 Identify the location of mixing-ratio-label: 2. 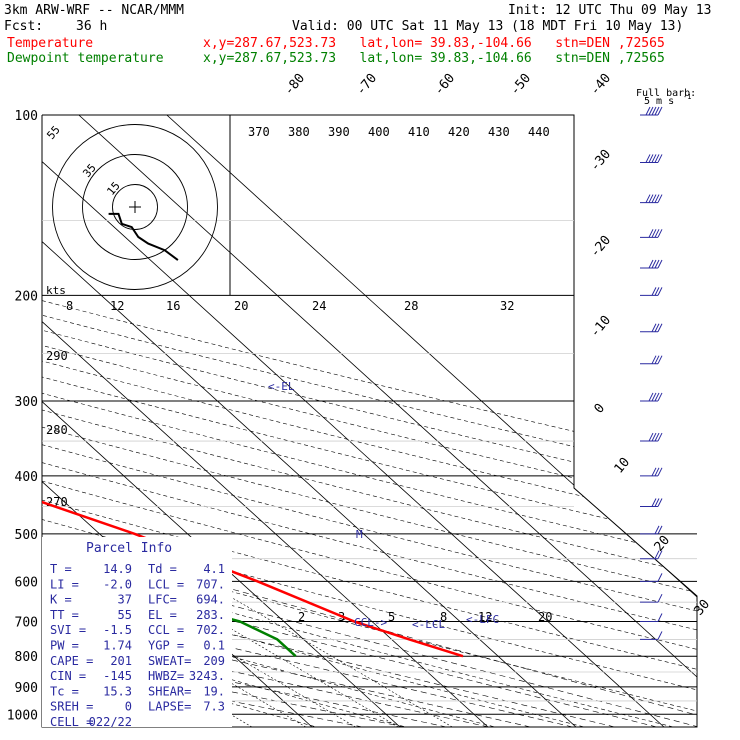
(301, 617).